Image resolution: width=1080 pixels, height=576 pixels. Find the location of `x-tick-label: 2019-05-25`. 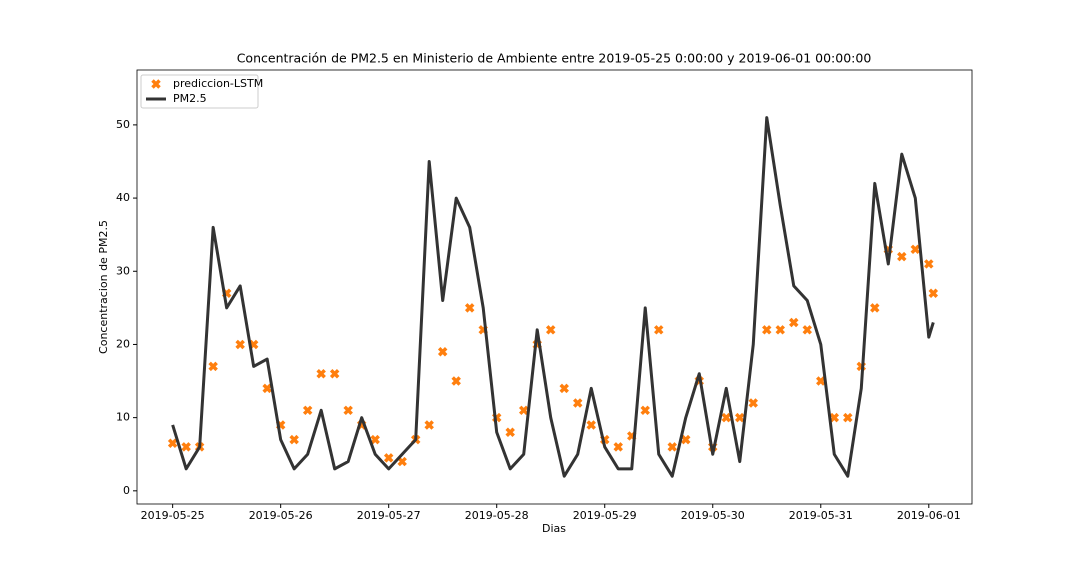

x-tick-label: 2019-05-25 is located at coordinates (173, 515).